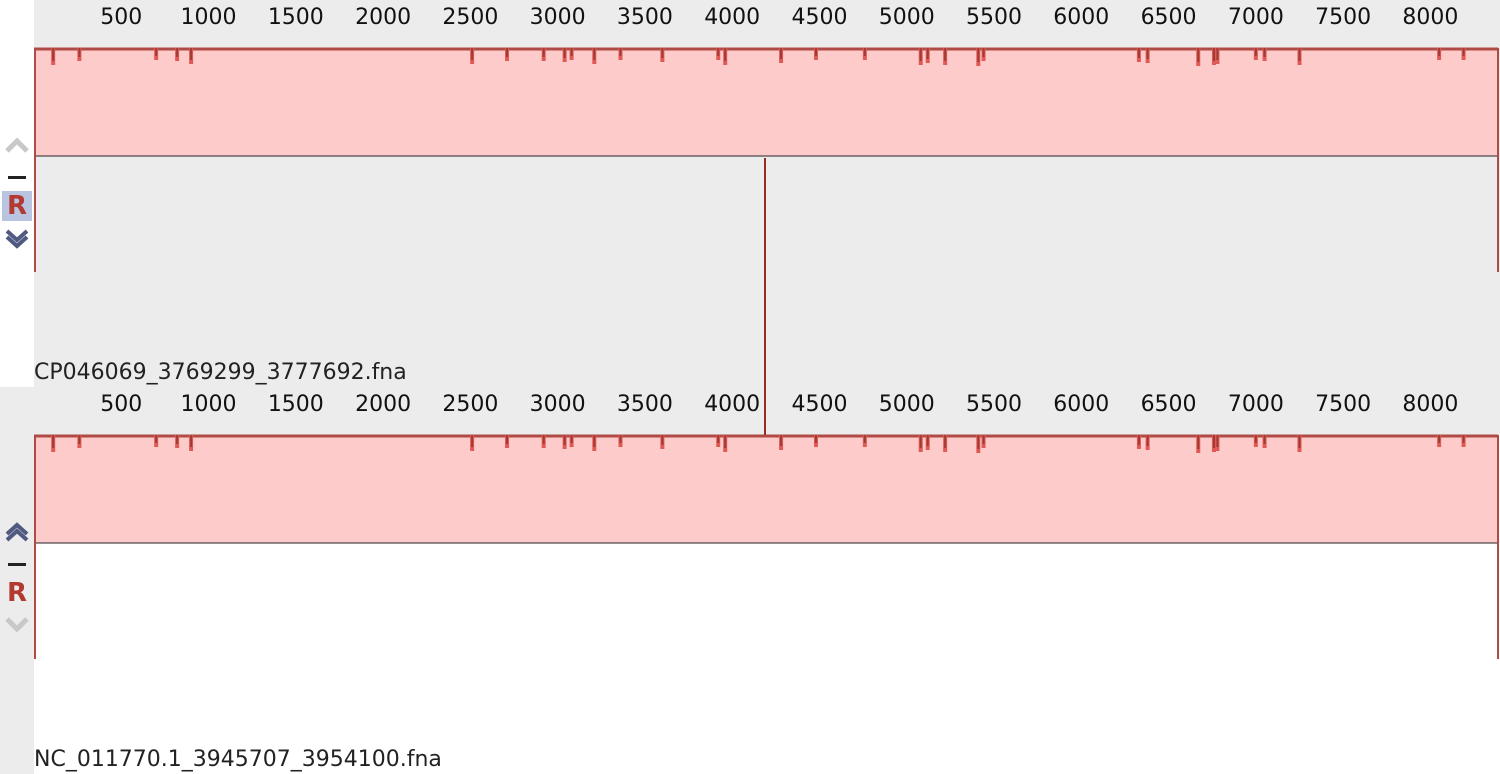  Describe the element at coordinates (994, 17) in the screenshot. I see `ruler-tick-label: 5500` at that location.